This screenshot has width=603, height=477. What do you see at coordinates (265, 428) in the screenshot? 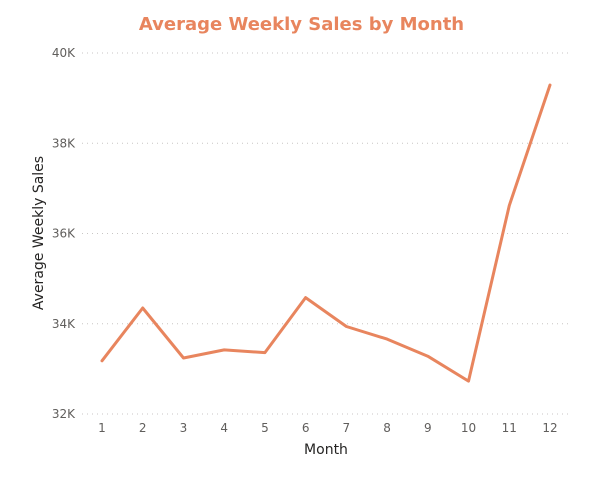
I see `x-tick-label: 5` at bounding box center [265, 428].